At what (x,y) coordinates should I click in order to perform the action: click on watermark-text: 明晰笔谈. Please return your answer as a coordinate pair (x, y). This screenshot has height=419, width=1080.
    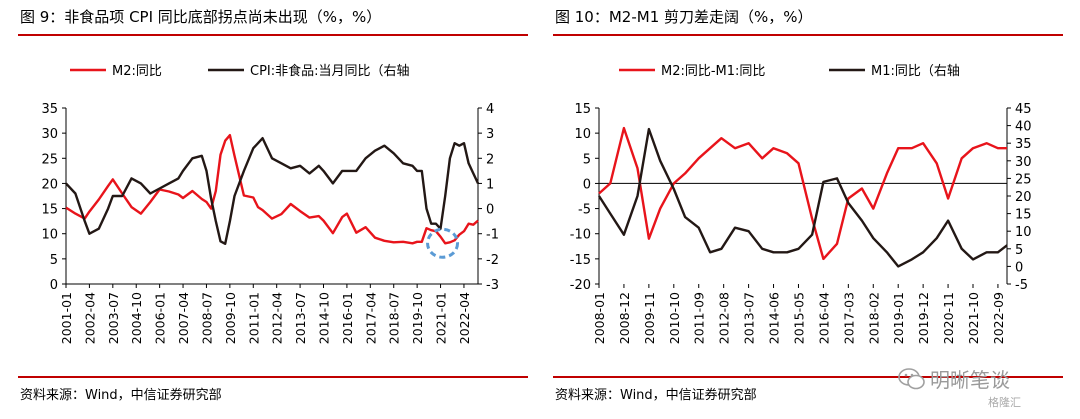
    Looking at the image, I should click on (970, 380).